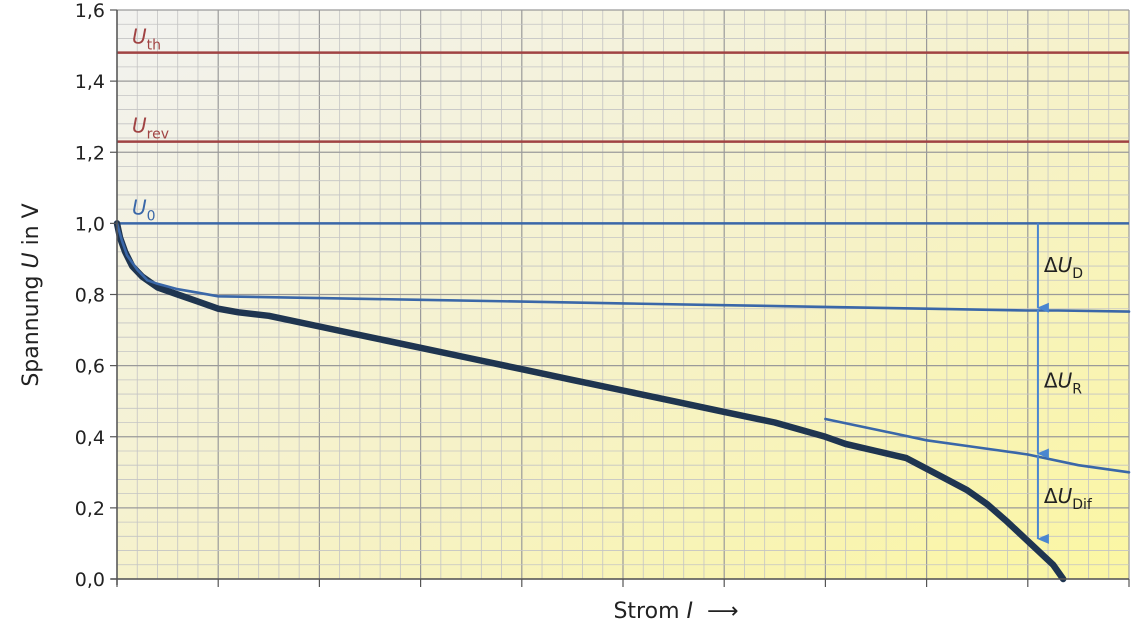  Describe the element at coordinates (90, 11) in the screenshot. I see `y-tick-label: 1,6` at that location.